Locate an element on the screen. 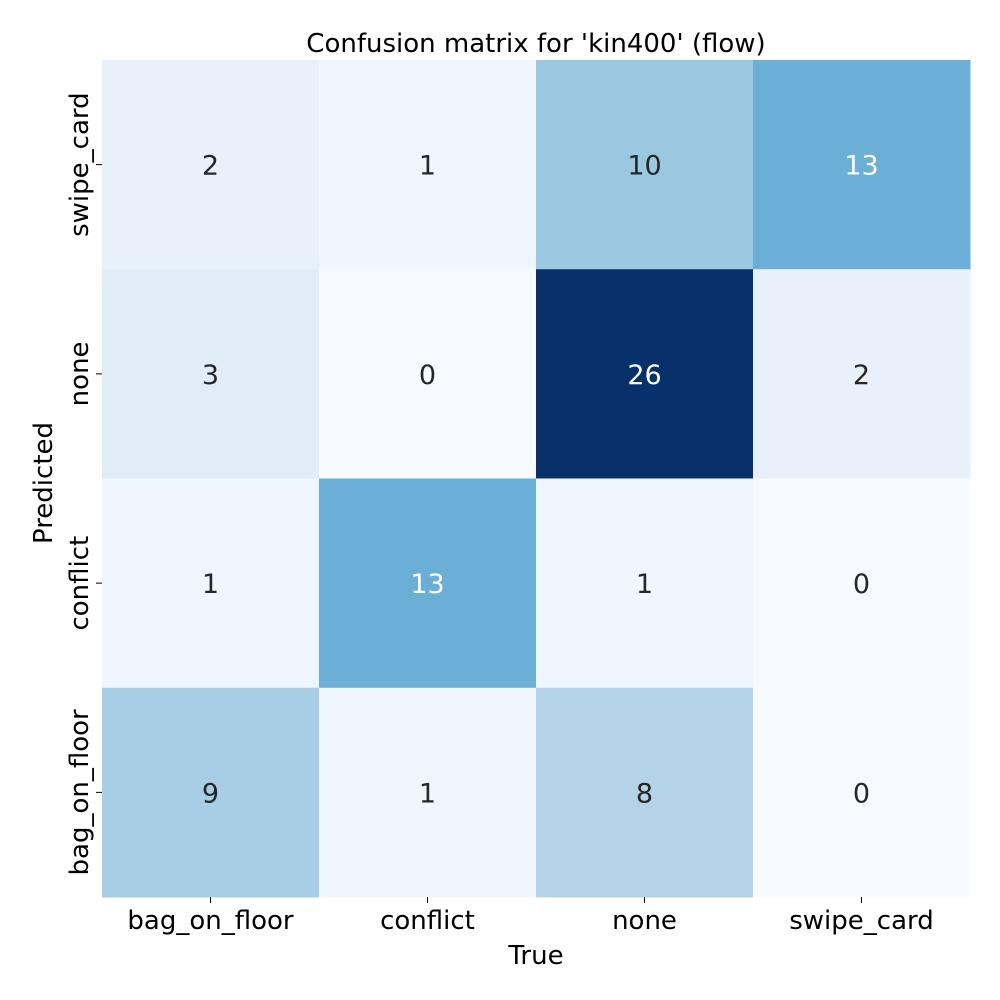  heatmap-cell-r0-c0 is located at coordinates (211, 165).